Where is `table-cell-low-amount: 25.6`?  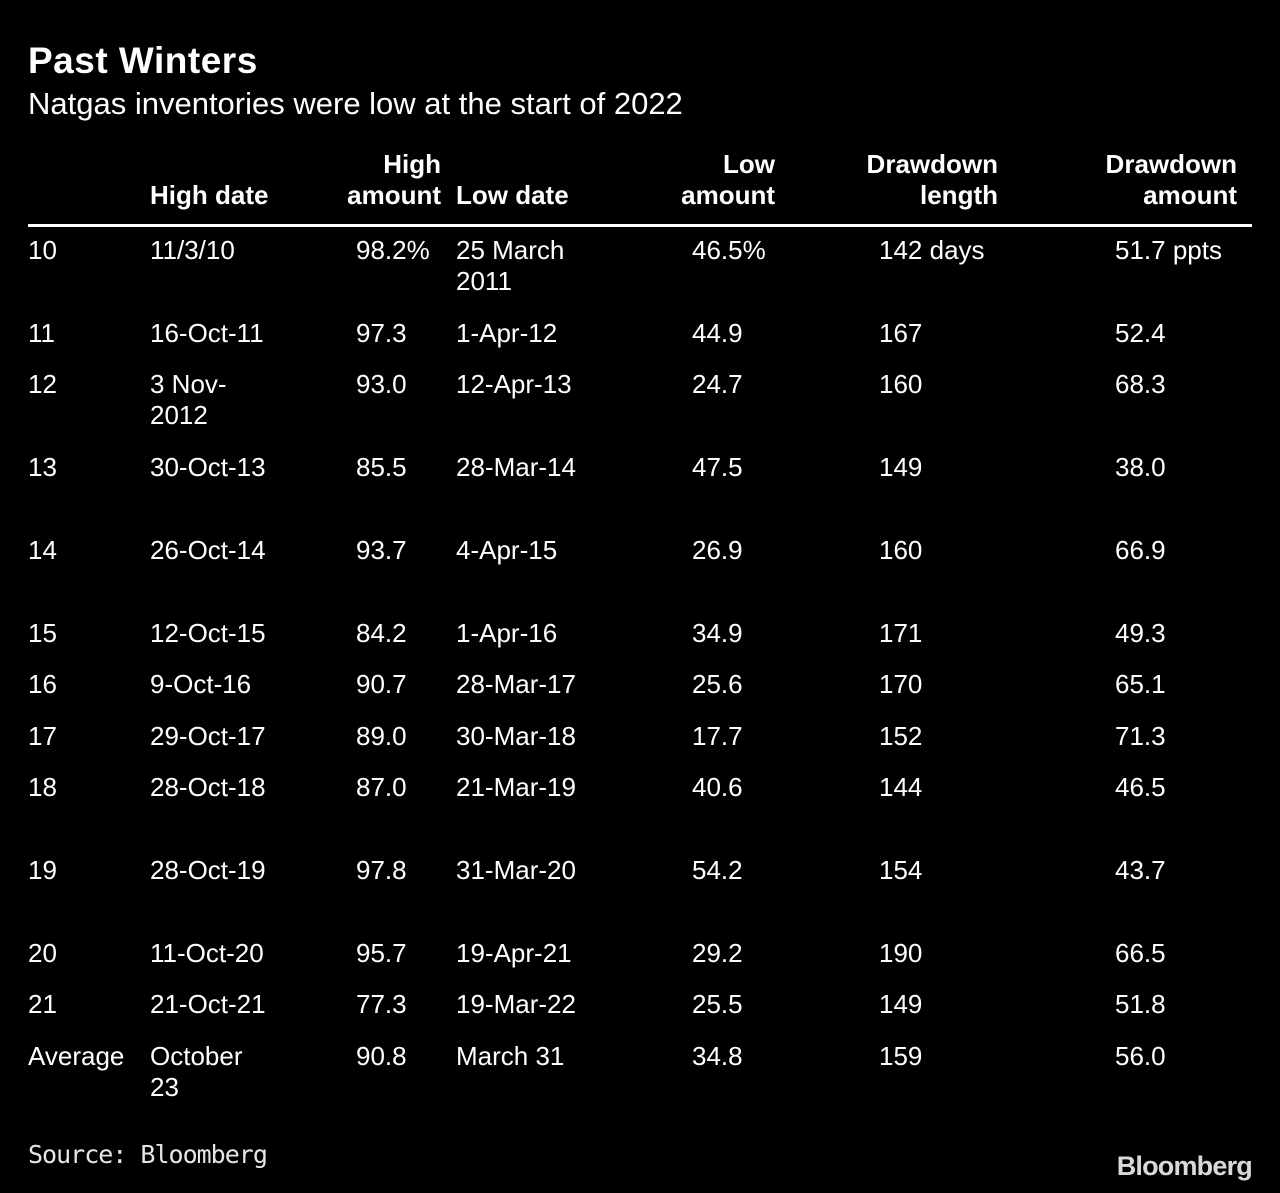 table-cell-low-amount: 25.6 is located at coordinates (717, 684).